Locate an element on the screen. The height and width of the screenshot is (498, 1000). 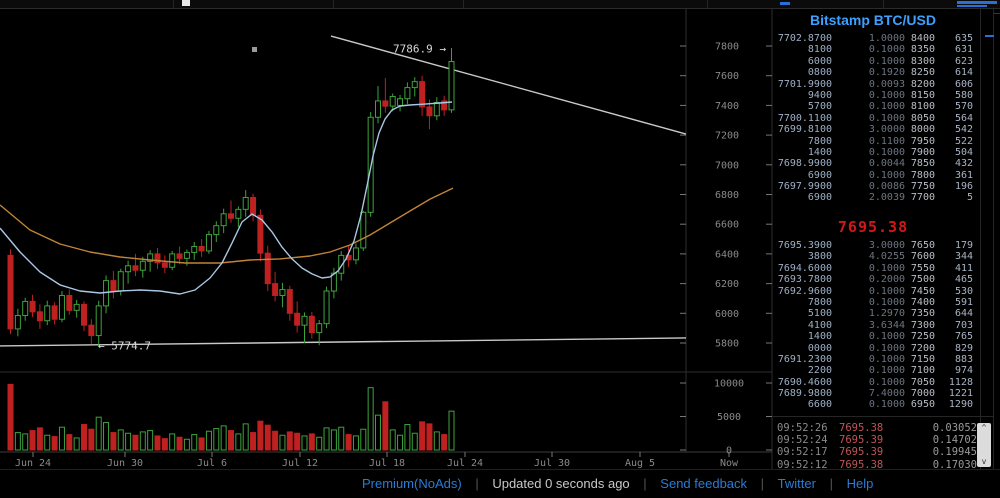
ask-row: 7698.9900 0.0044 7850 432 is located at coordinates (873, 163).